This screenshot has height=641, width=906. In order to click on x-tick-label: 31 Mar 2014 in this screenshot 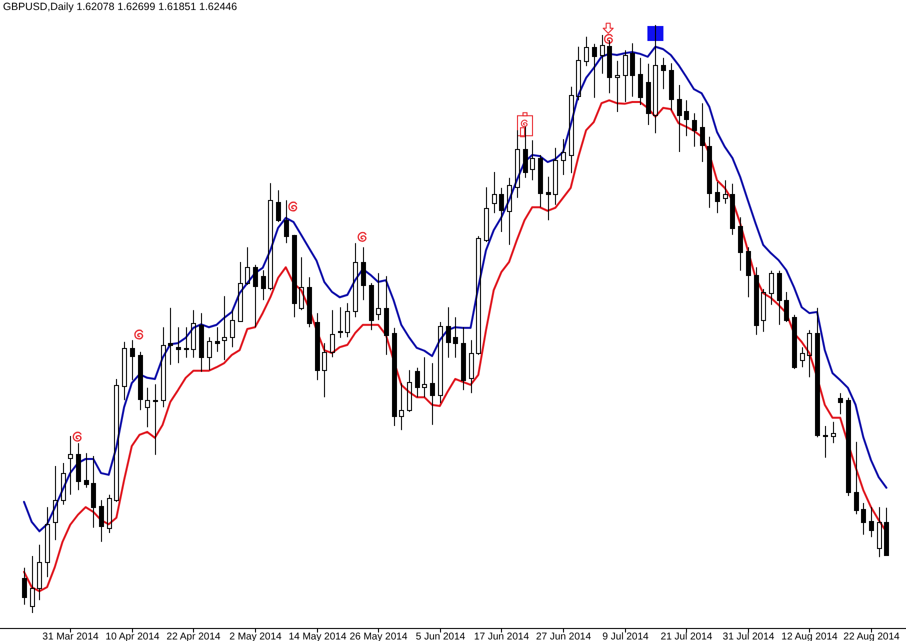, I will do `click(71, 636)`.